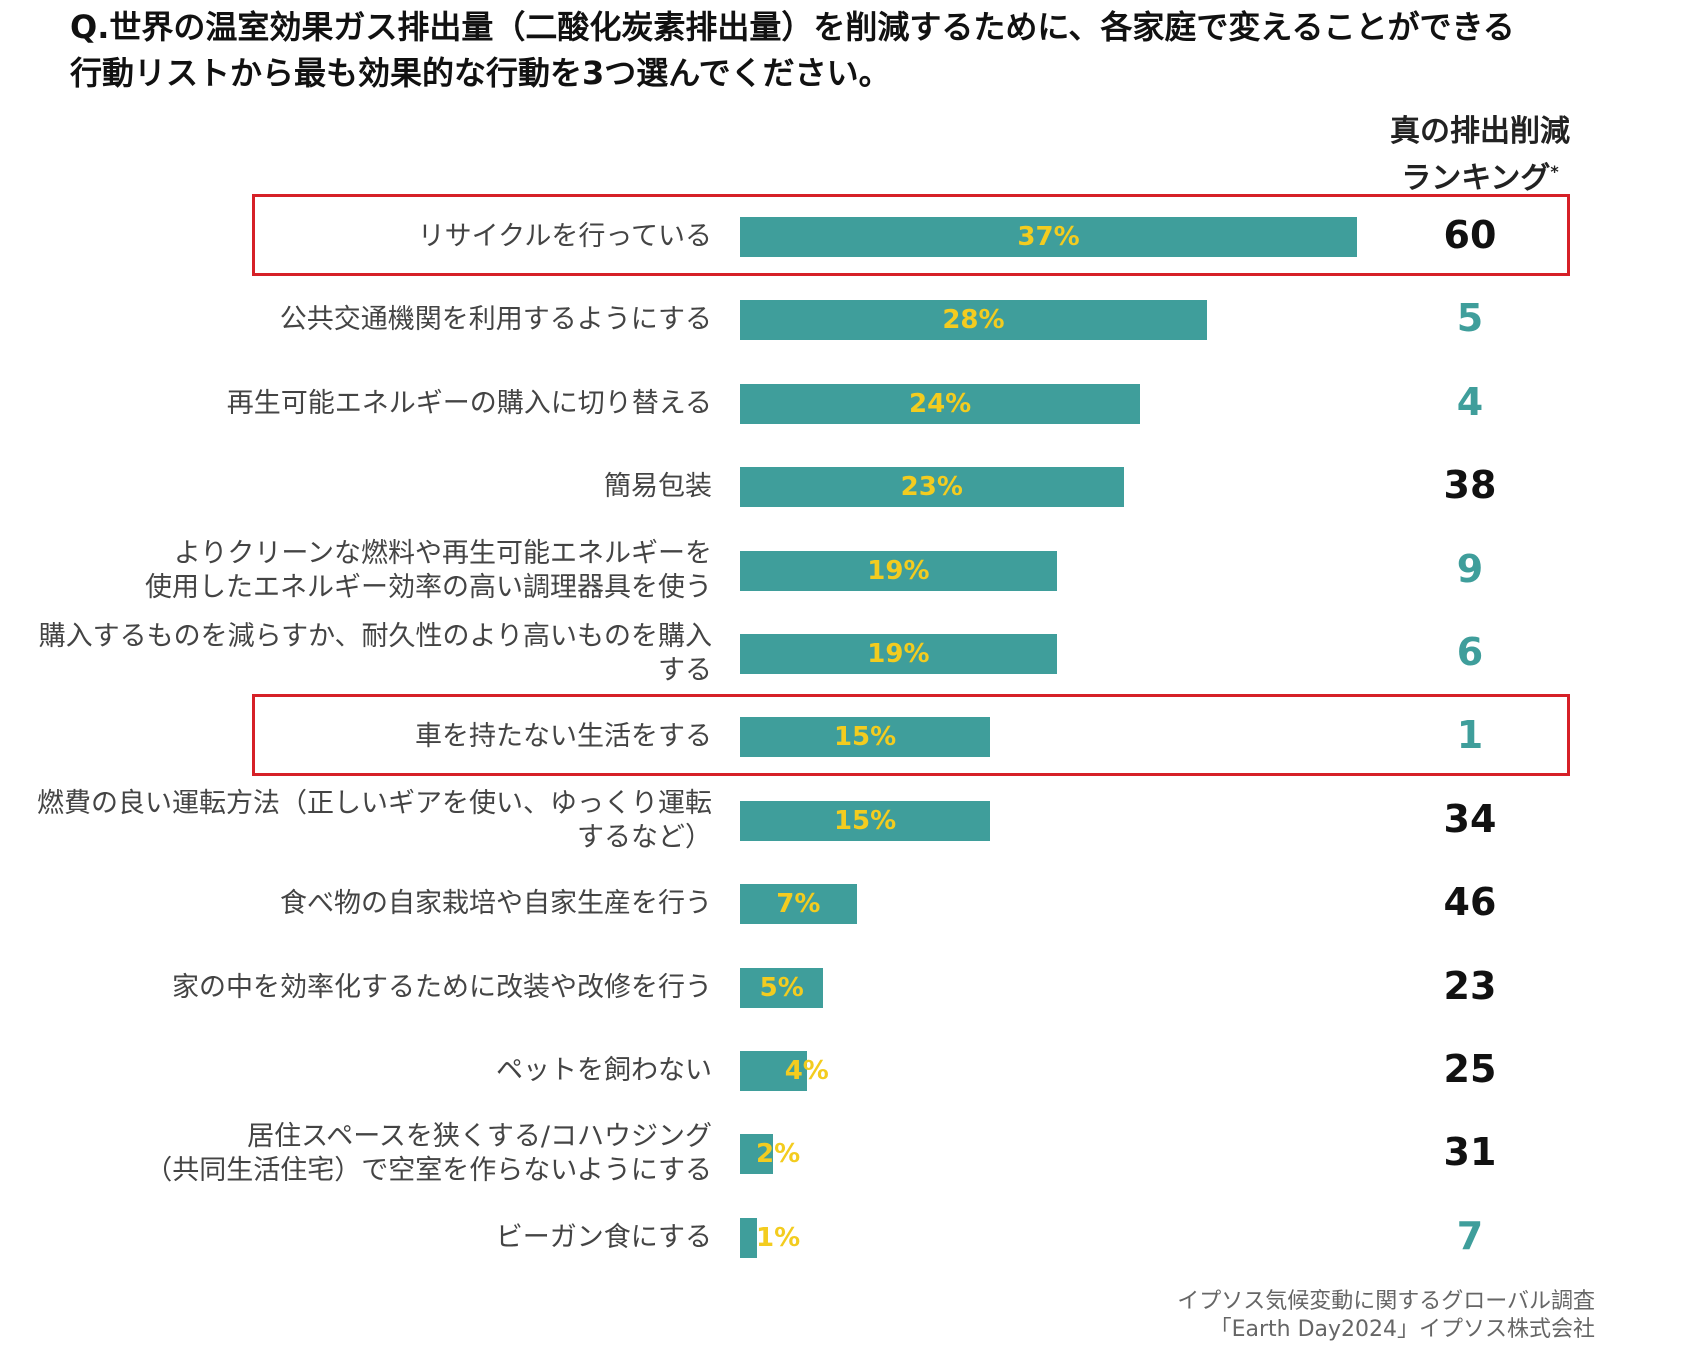 The height and width of the screenshot is (1350, 1685). Describe the element at coordinates (842, 1238) in the screenshot. I see `bar-row: ビーガン食にする 1% 7` at that location.